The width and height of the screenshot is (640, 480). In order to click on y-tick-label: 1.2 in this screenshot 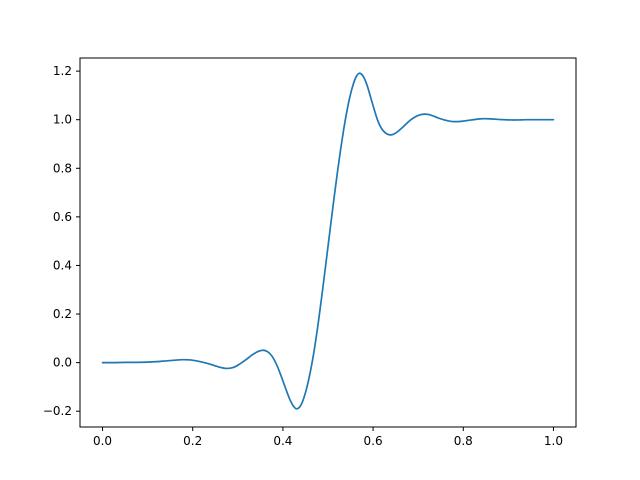, I will do `click(62, 71)`.